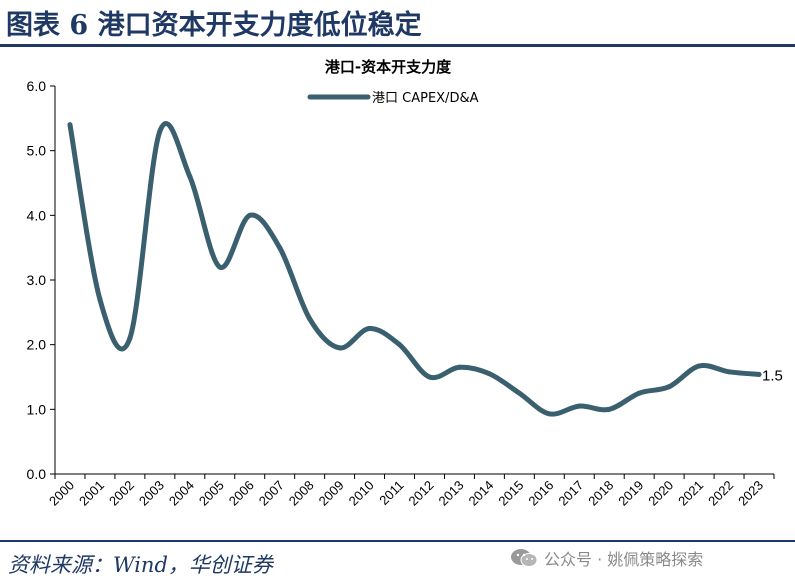 Image resolution: width=795 pixels, height=587 pixels. Describe the element at coordinates (540, 493) in the screenshot. I see `x-tick-label: 2016` at that location.